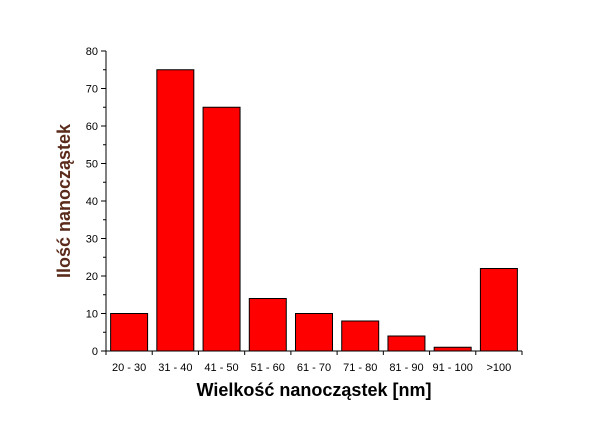  I want to click on y-tick-label-2: 20, so click(92, 277).